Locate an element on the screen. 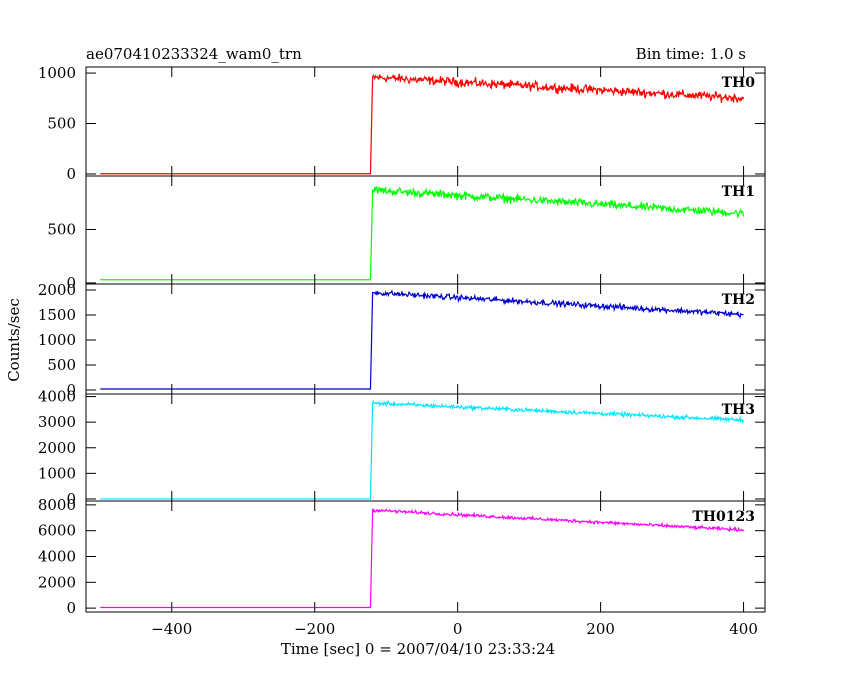  panel-label-th0123: TH0123 is located at coordinates (723, 517).